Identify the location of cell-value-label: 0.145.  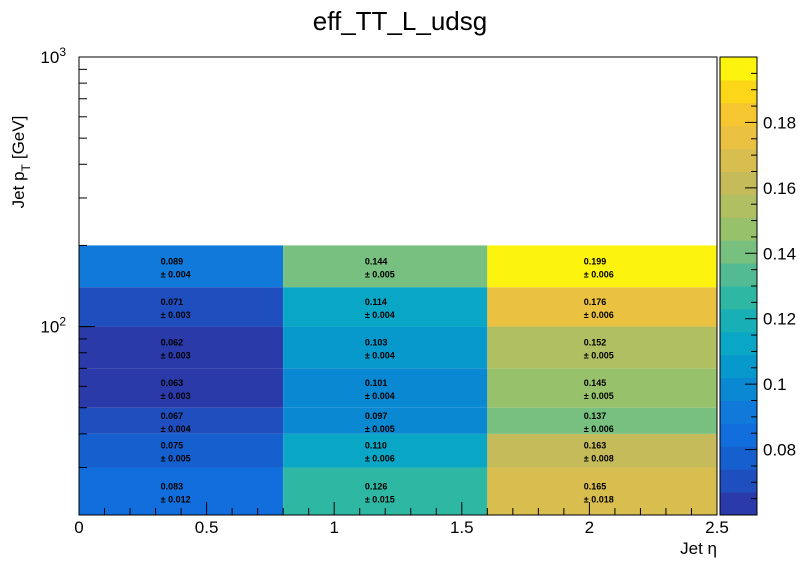
(595, 383).